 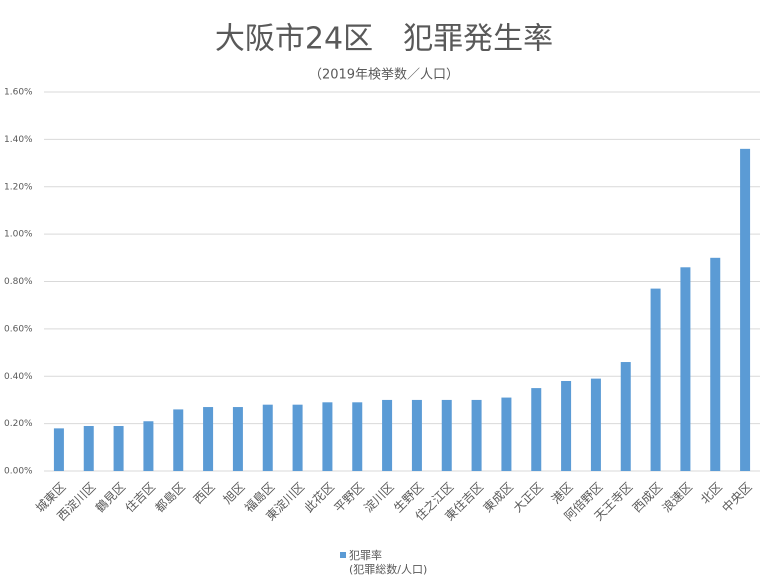 What do you see at coordinates (18, 140) in the screenshot?
I see `y-tick-label: 1.40%` at bounding box center [18, 140].